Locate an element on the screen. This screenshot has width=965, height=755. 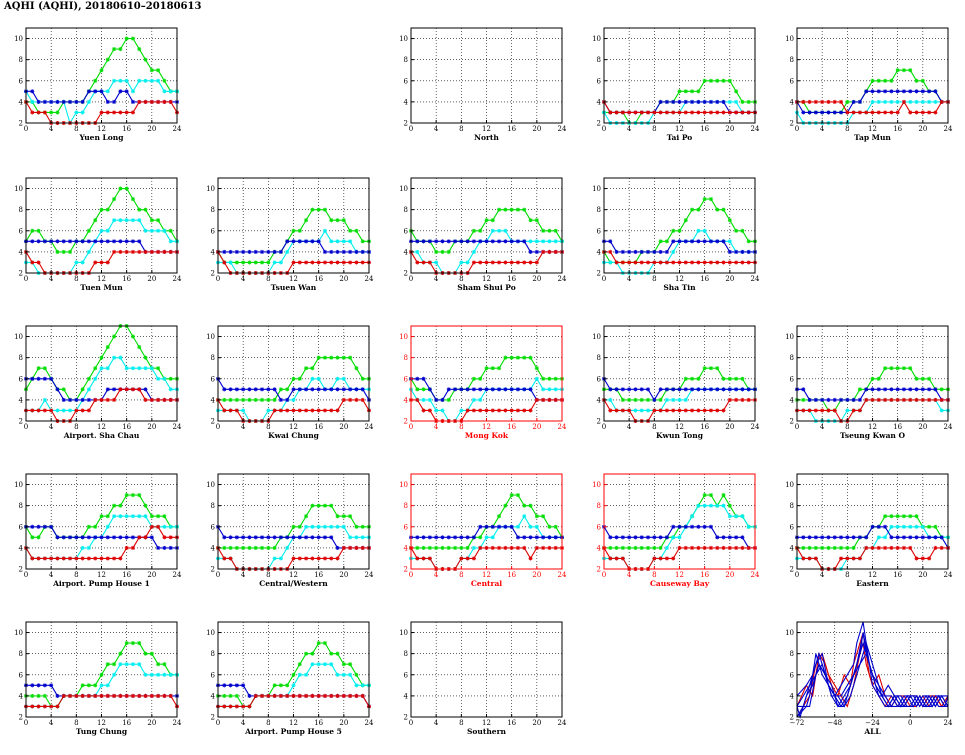
plot-frame is located at coordinates (872, 75).